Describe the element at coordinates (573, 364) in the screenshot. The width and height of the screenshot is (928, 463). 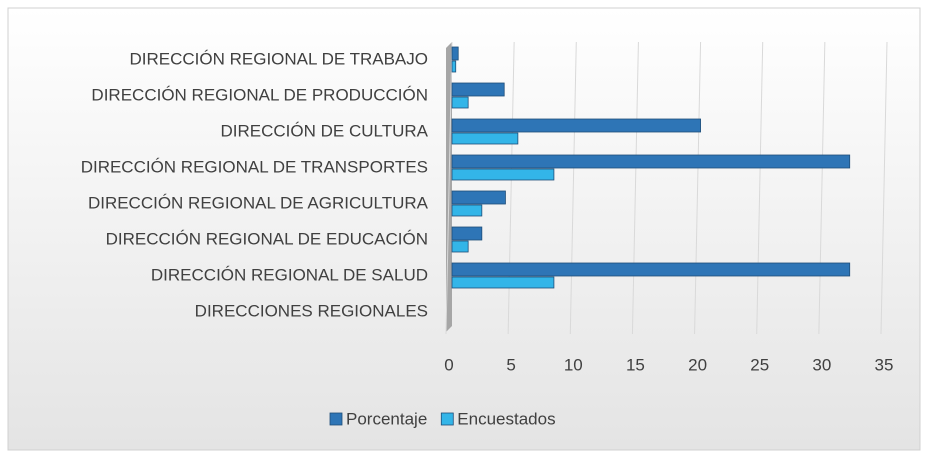
I see `x-tick-label: 10` at that location.